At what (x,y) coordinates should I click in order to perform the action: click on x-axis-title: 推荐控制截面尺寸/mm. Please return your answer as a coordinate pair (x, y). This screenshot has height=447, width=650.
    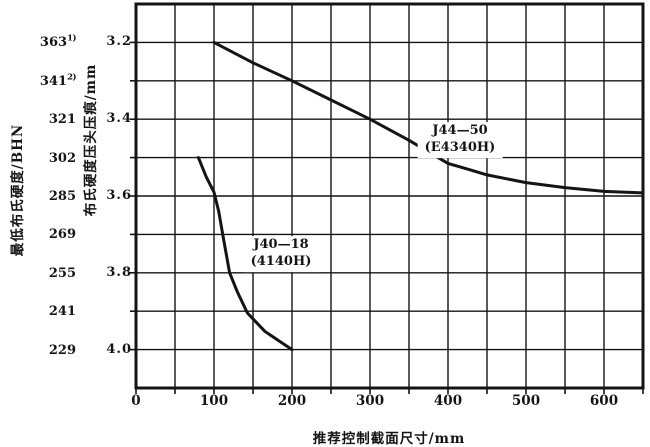
    Looking at the image, I should click on (389, 439).